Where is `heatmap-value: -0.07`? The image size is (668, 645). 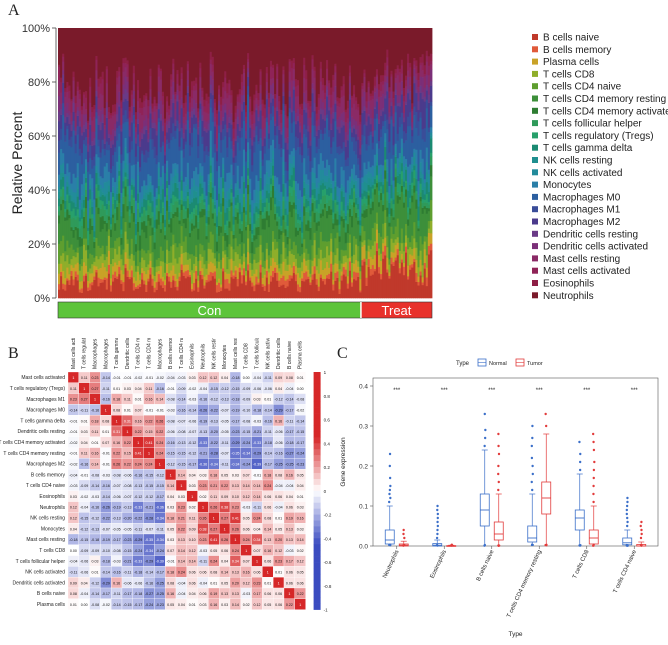 heatmap-value: -0.07 is located at coordinates (181, 421).